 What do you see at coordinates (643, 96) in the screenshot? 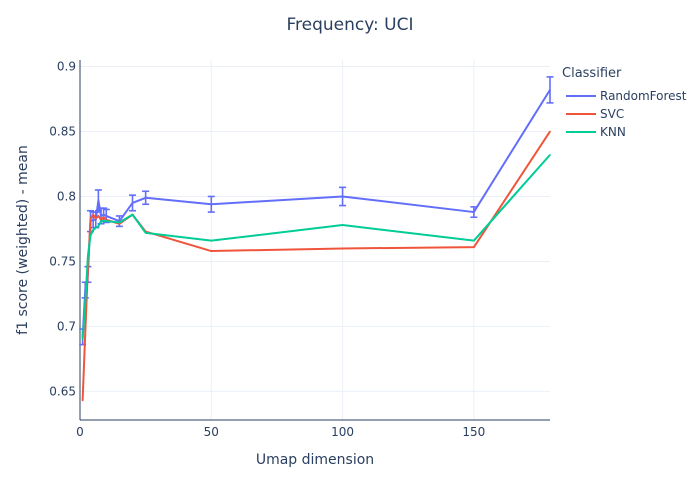
I see `legend-label: RandomForest` at bounding box center [643, 96].